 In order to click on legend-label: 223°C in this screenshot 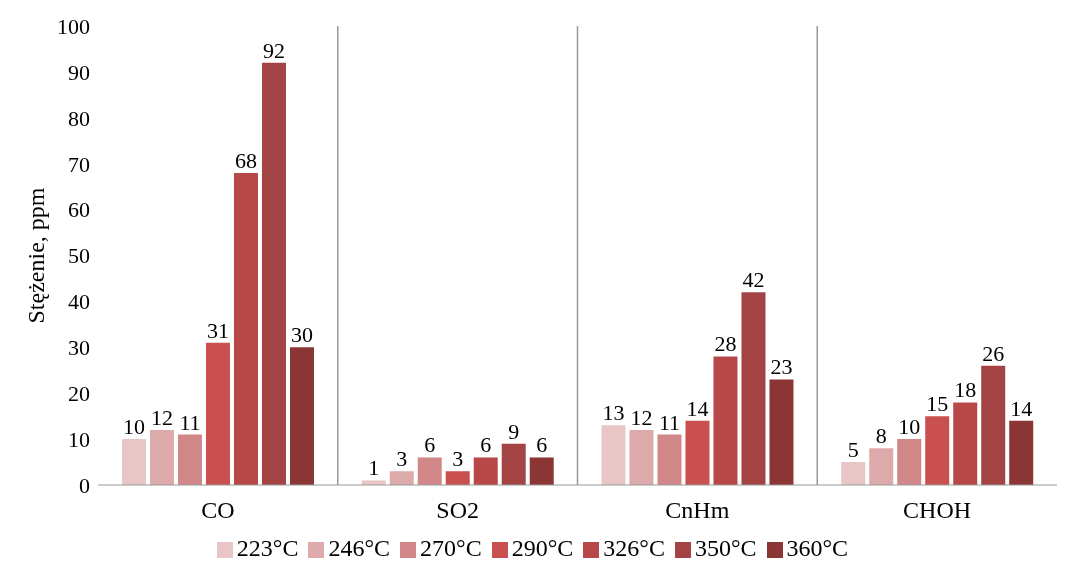, I will do `click(267, 548)`.